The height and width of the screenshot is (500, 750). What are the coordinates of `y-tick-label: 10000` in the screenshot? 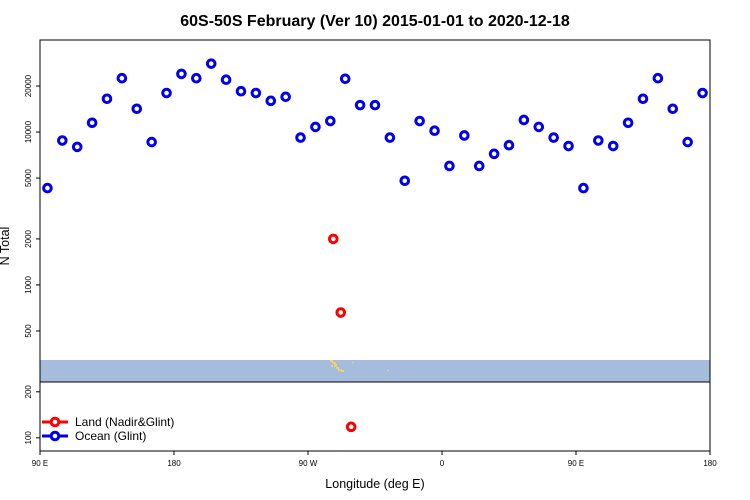 It's located at (28, 131).